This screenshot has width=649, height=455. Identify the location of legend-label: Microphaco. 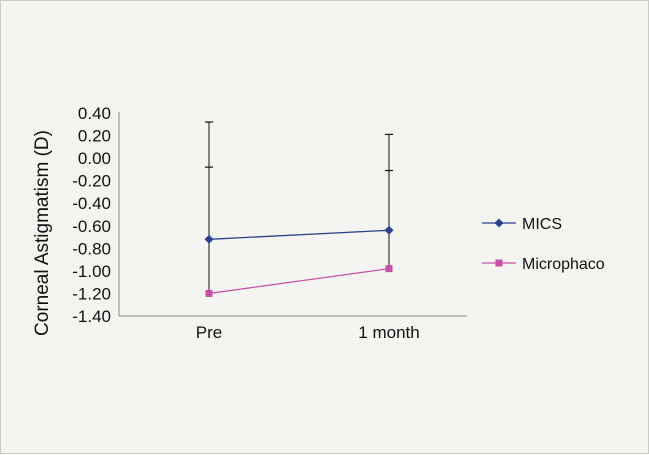
(563, 264).